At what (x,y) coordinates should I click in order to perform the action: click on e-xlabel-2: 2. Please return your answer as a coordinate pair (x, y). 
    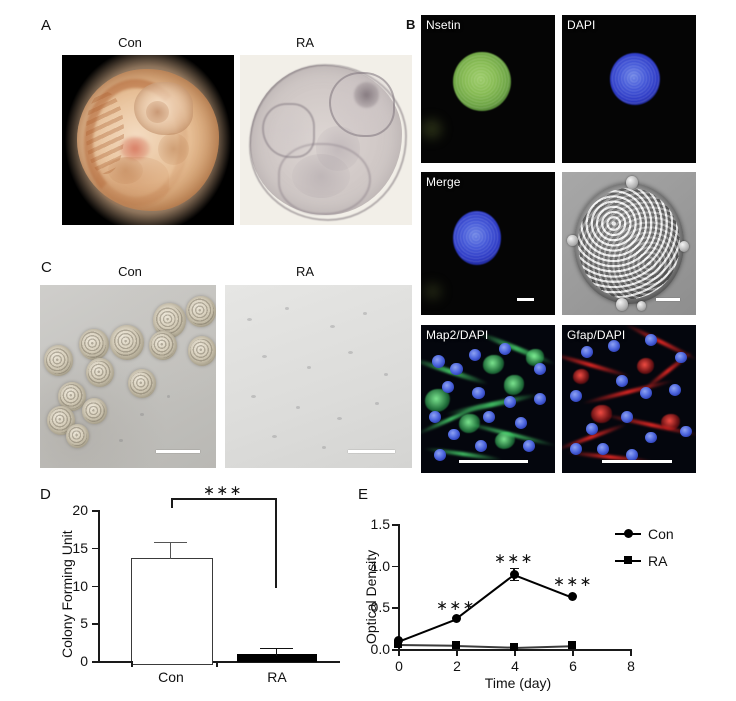
    Looking at the image, I should click on (457, 666).